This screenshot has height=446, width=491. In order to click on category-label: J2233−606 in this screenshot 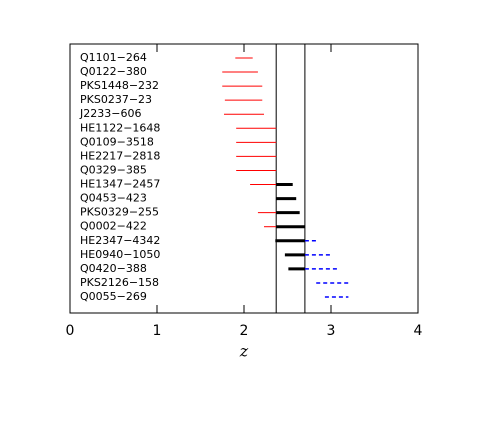, I will do `click(110, 113)`.